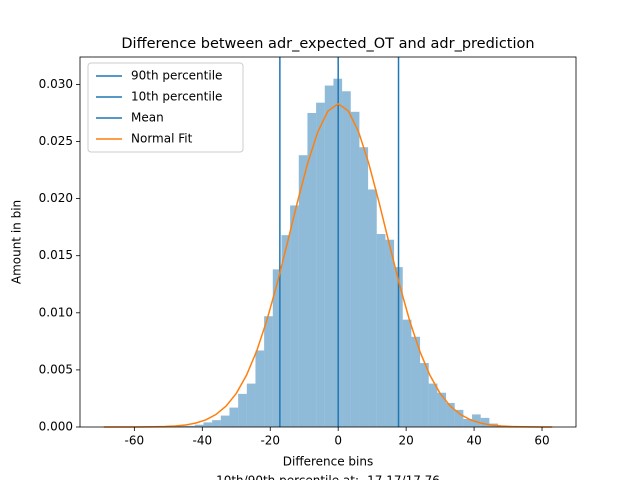 The image size is (640, 480). I want to click on note: 10th/90th percentile at: -17.17/17.76, so click(328, 477).